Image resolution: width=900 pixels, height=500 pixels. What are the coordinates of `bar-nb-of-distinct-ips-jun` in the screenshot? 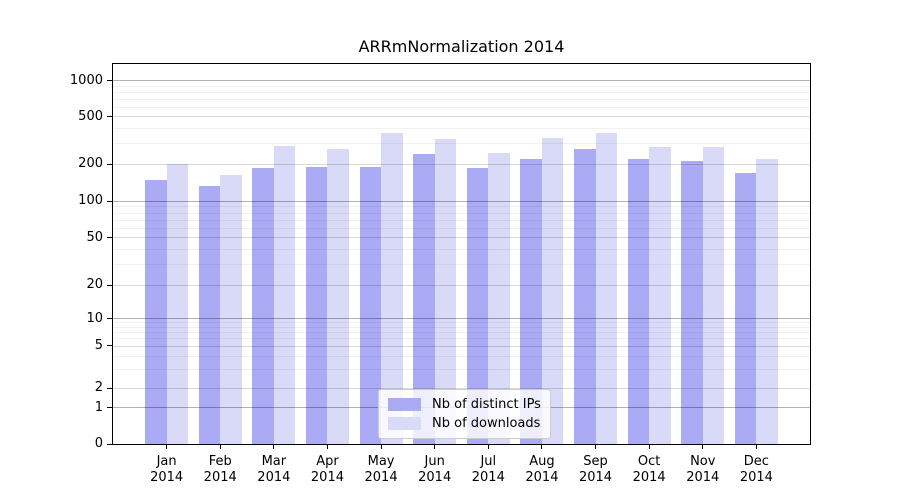 It's located at (424, 298).